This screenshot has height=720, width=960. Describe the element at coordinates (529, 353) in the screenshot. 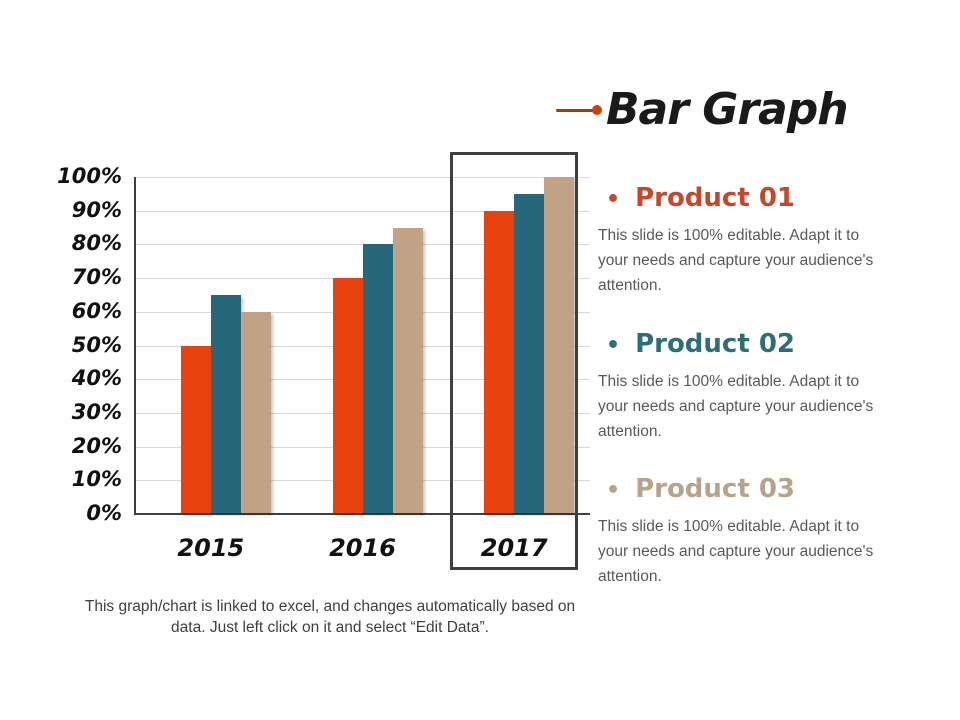

I see `bar-product-02-2017` at that location.